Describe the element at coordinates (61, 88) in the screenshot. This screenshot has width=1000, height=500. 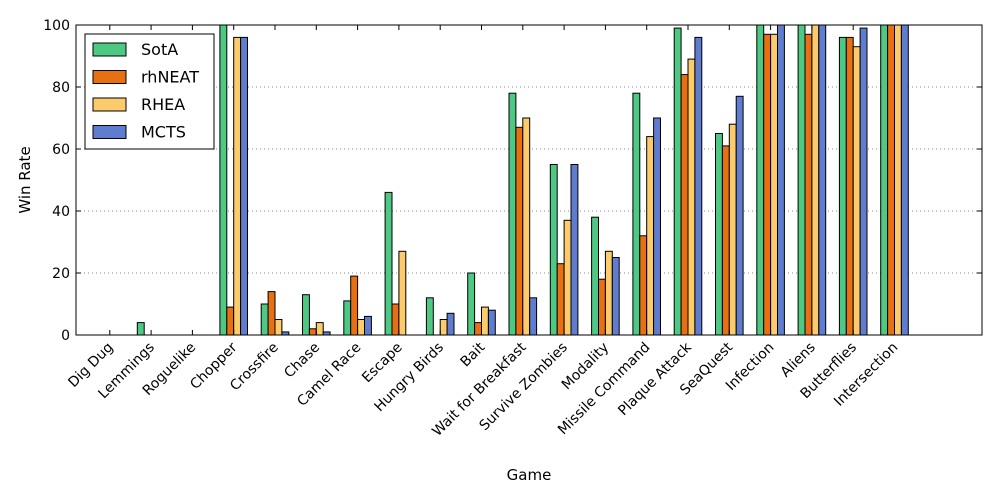
I see `y-tick-label: 80` at that location.